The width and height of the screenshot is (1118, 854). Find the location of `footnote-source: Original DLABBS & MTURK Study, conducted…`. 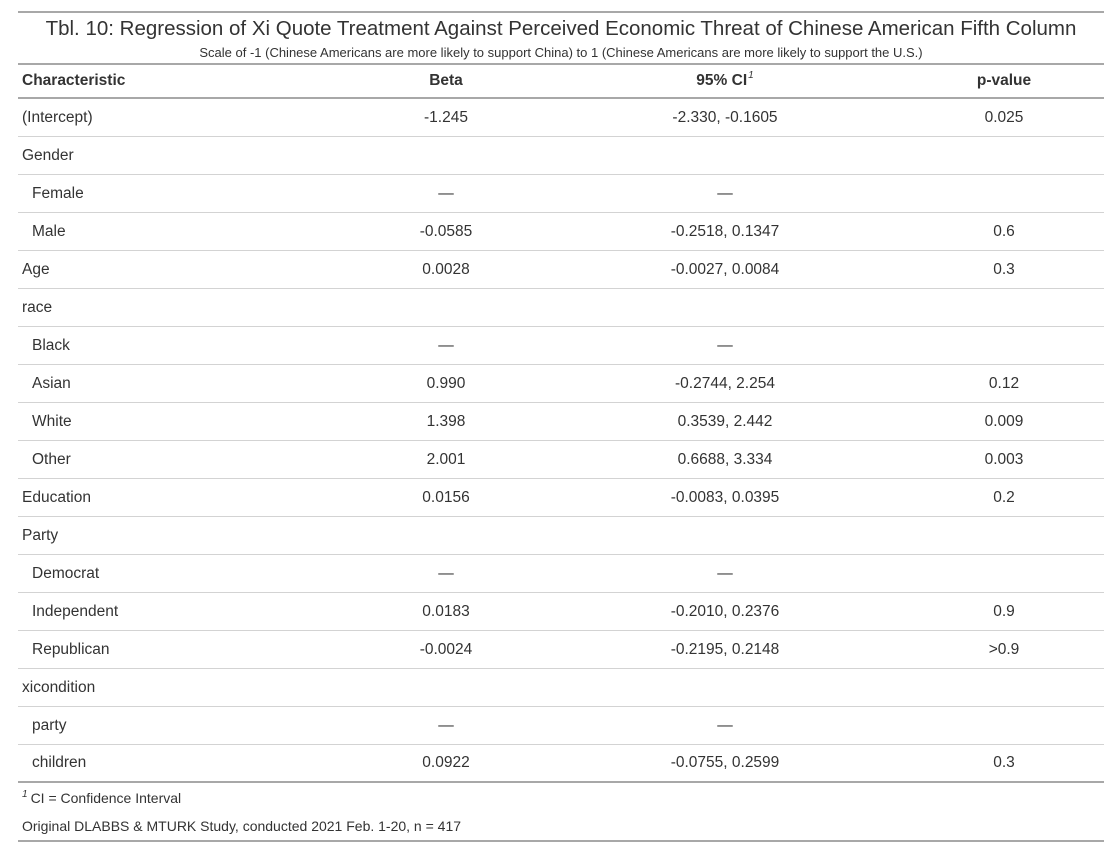

footnote-source: Original DLABBS & MTURK Study, conducted… is located at coordinates (242, 826).